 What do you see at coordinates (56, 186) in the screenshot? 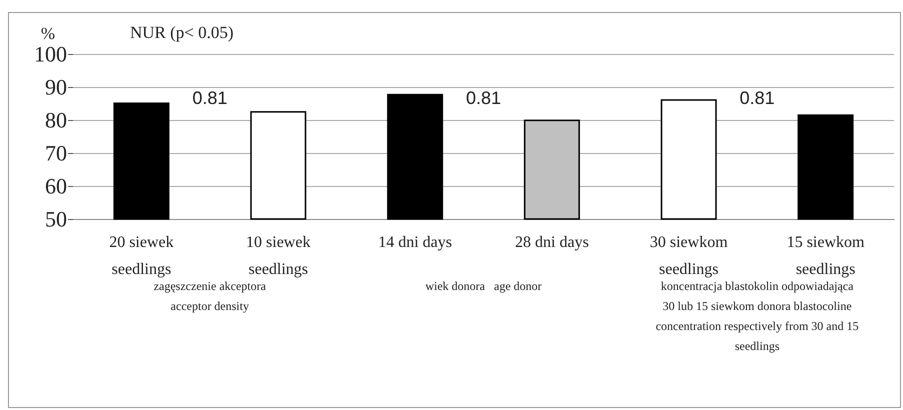
I see `y-tick-label: 60` at bounding box center [56, 186].